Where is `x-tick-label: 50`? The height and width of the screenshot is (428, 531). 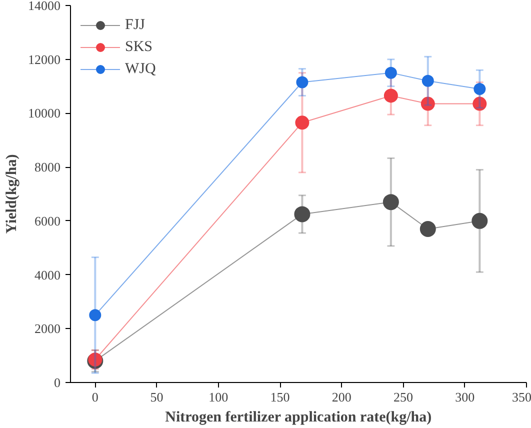
x-tick-label: 50 is located at coordinates (157, 397).